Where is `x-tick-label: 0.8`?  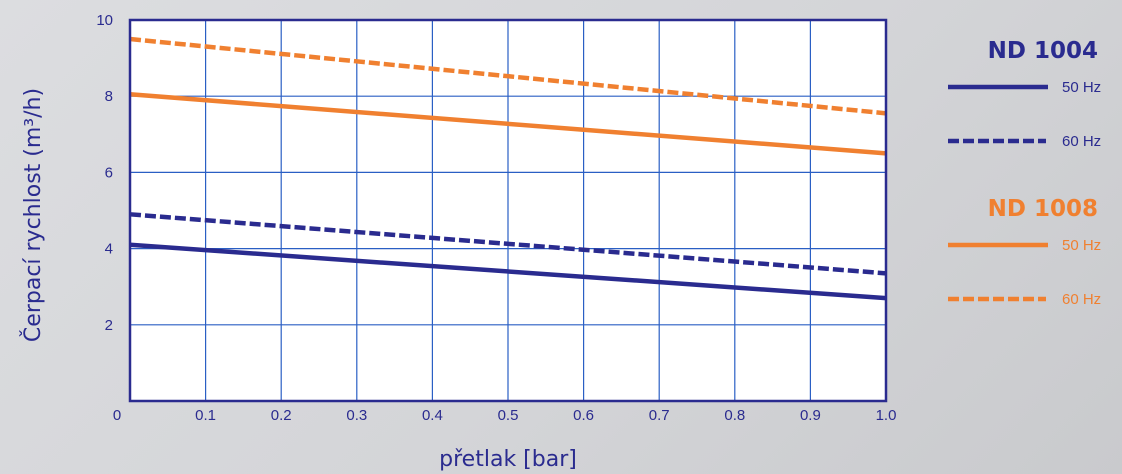 x-tick-label: 0.8 is located at coordinates (734, 415).